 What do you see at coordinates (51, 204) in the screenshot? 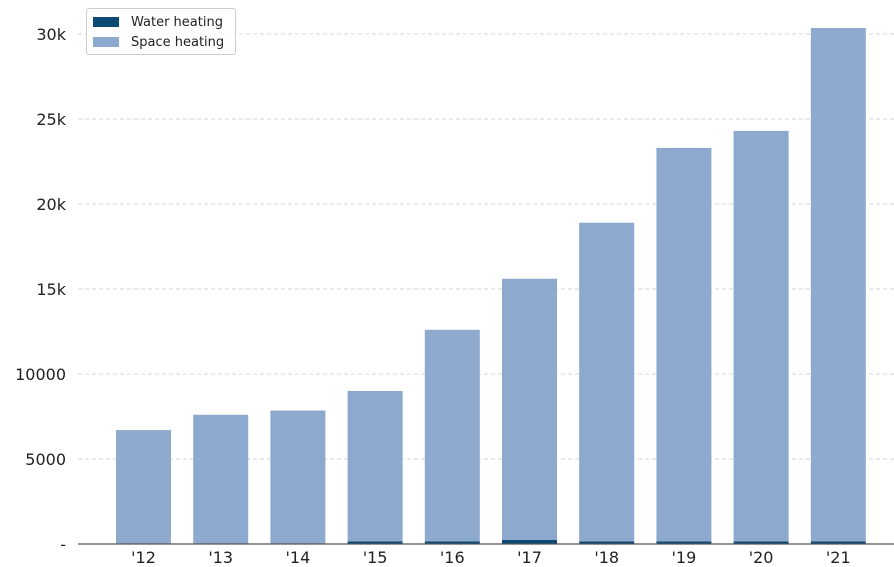
I see `y-tick-label: 20k` at bounding box center [51, 204].